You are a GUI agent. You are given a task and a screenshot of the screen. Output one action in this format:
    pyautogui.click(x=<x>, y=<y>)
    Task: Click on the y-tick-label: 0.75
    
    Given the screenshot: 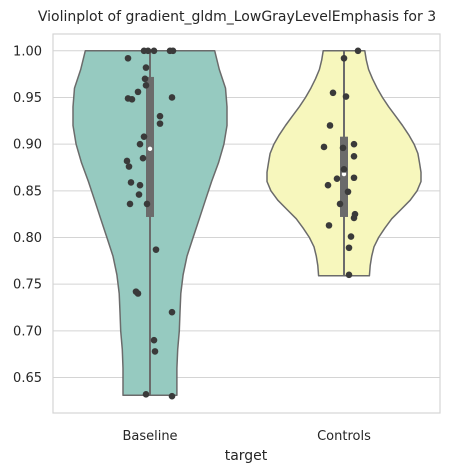 What is the action you would take?
    pyautogui.click(x=27, y=285)
    